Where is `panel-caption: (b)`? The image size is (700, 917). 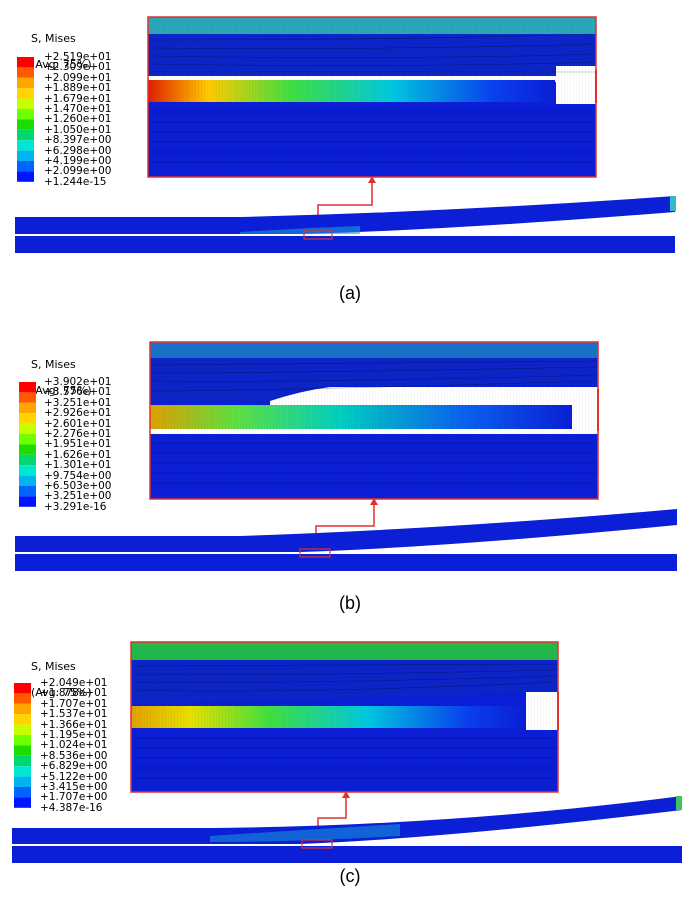
panel-caption: (b) is located at coordinates (350, 603).